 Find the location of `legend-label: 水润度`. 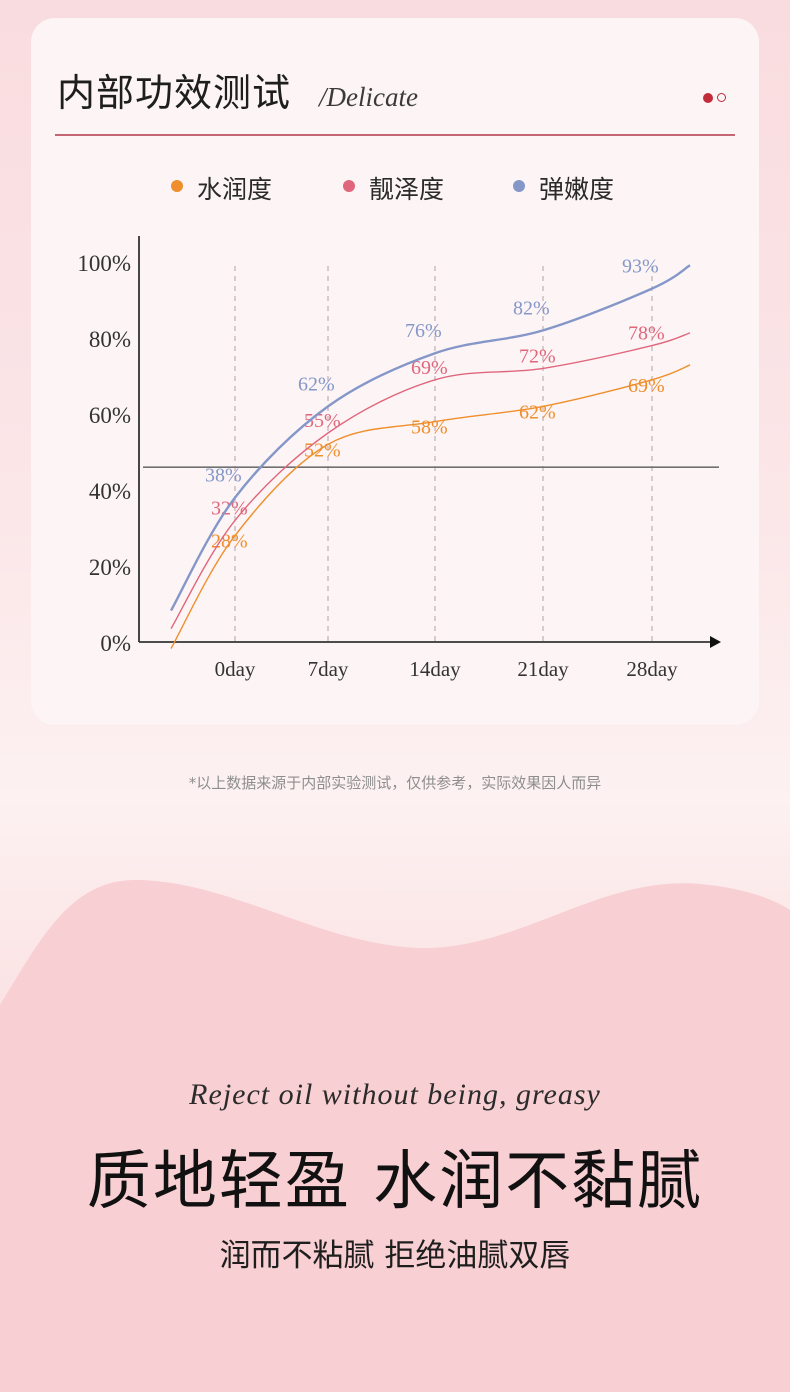

legend-label: 水润度 is located at coordinates (235, 189).